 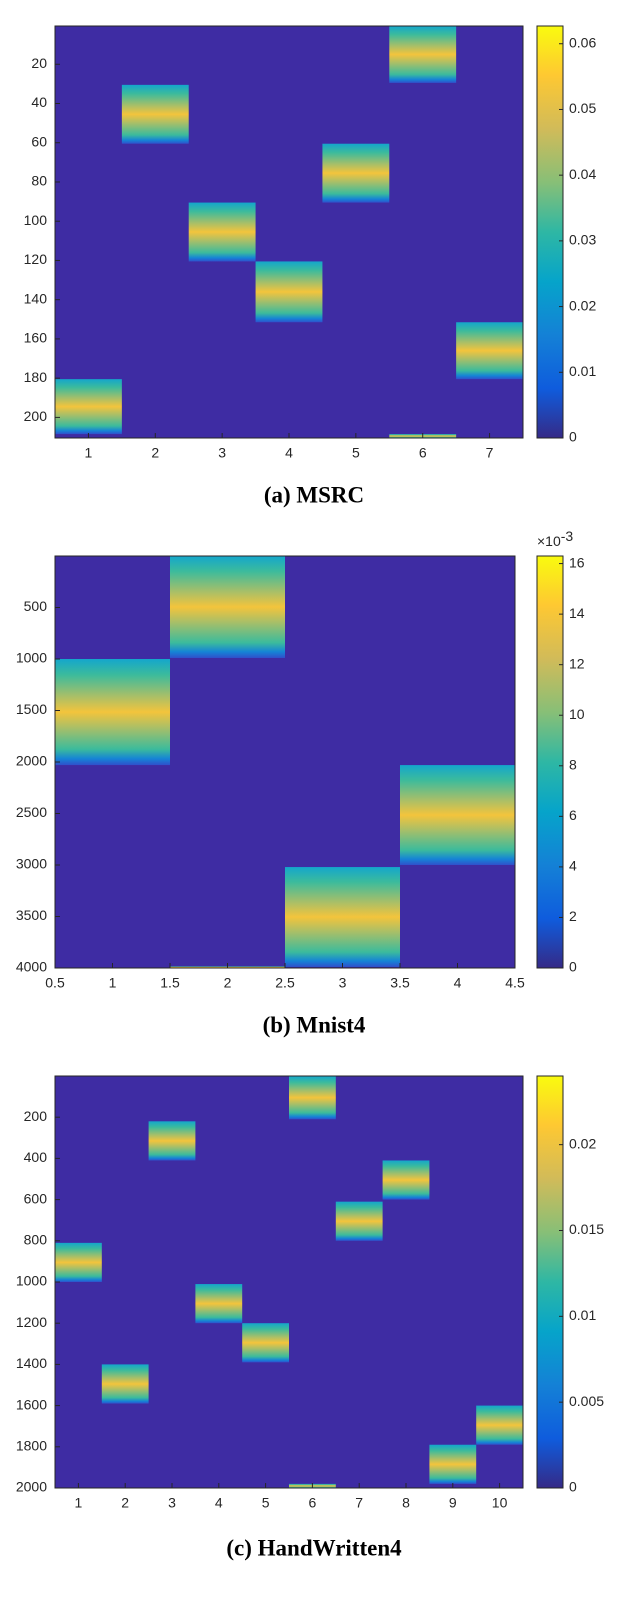 What do you see at coordinates (577, 562) in the screenshot?
I see `colorbar-tick-label: 16` at bounding box center [577, 562].